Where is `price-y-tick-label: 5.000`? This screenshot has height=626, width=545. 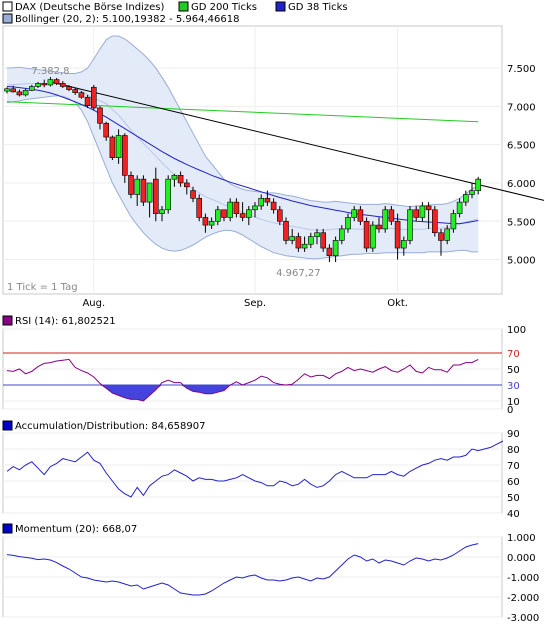
price-y-tick-label: 5.000 is located at coordinates (521, 261).